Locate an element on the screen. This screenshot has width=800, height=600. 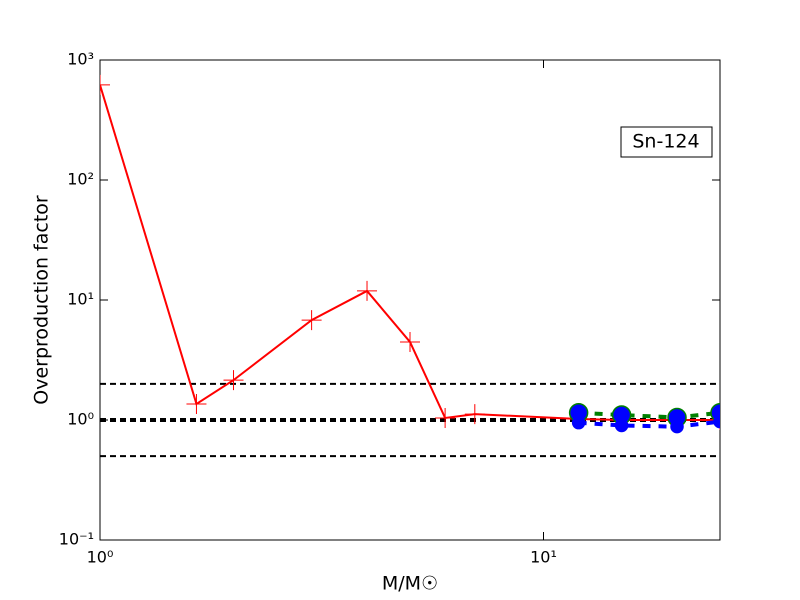
annotation: Sn-124 is located at coordinates (665, 142).